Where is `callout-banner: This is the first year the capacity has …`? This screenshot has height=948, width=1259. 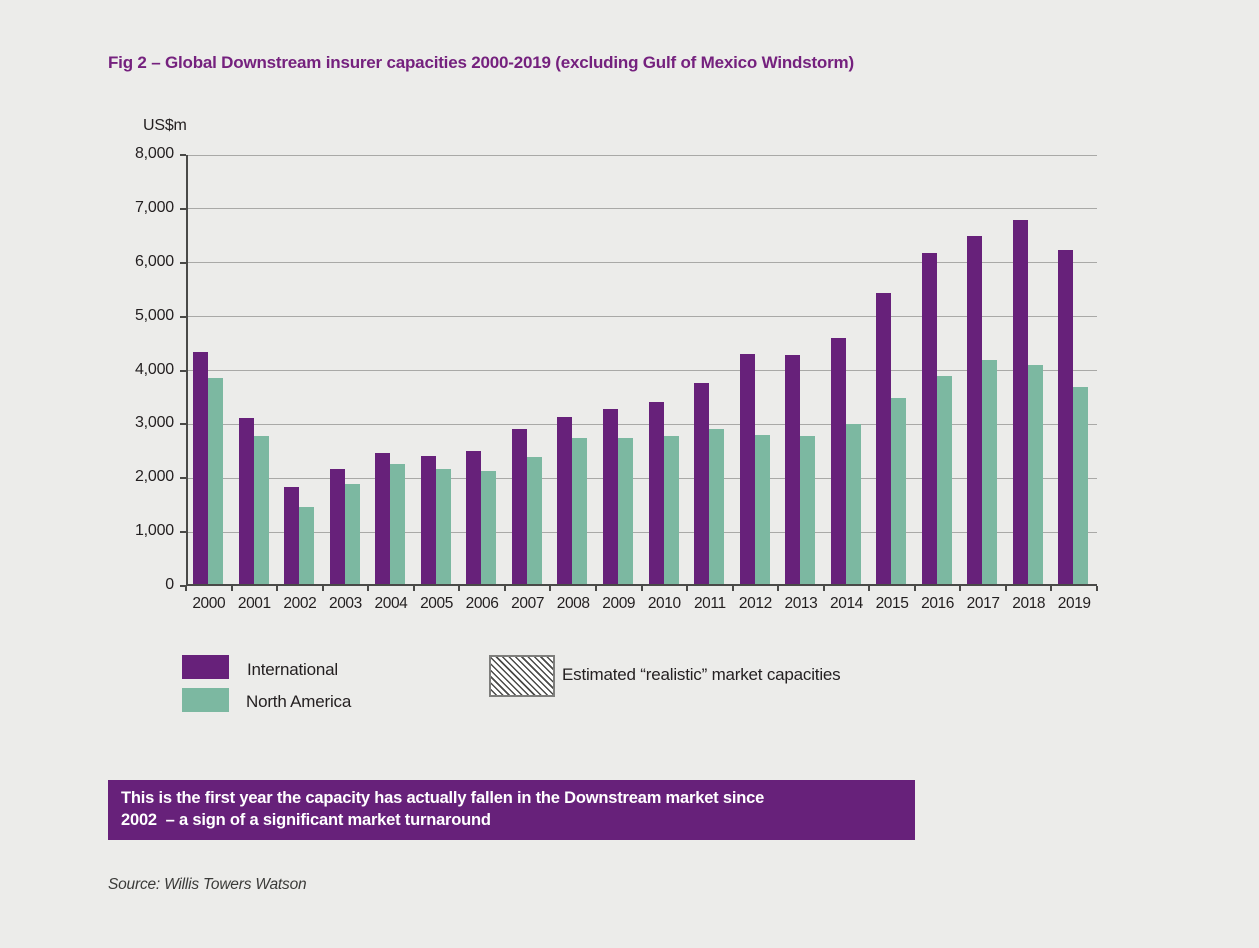
callout-banner: This is the first year the capacity has … is located at coordinates (511, 810).